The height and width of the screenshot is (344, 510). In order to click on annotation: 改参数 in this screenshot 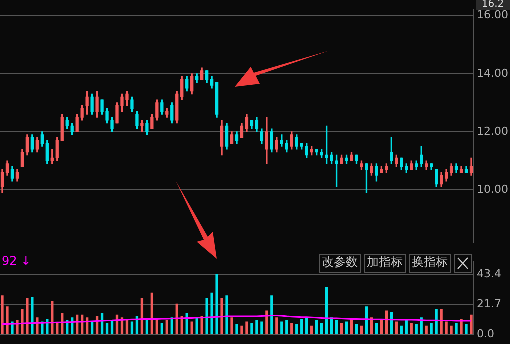, I will do `click(340, 263)`.